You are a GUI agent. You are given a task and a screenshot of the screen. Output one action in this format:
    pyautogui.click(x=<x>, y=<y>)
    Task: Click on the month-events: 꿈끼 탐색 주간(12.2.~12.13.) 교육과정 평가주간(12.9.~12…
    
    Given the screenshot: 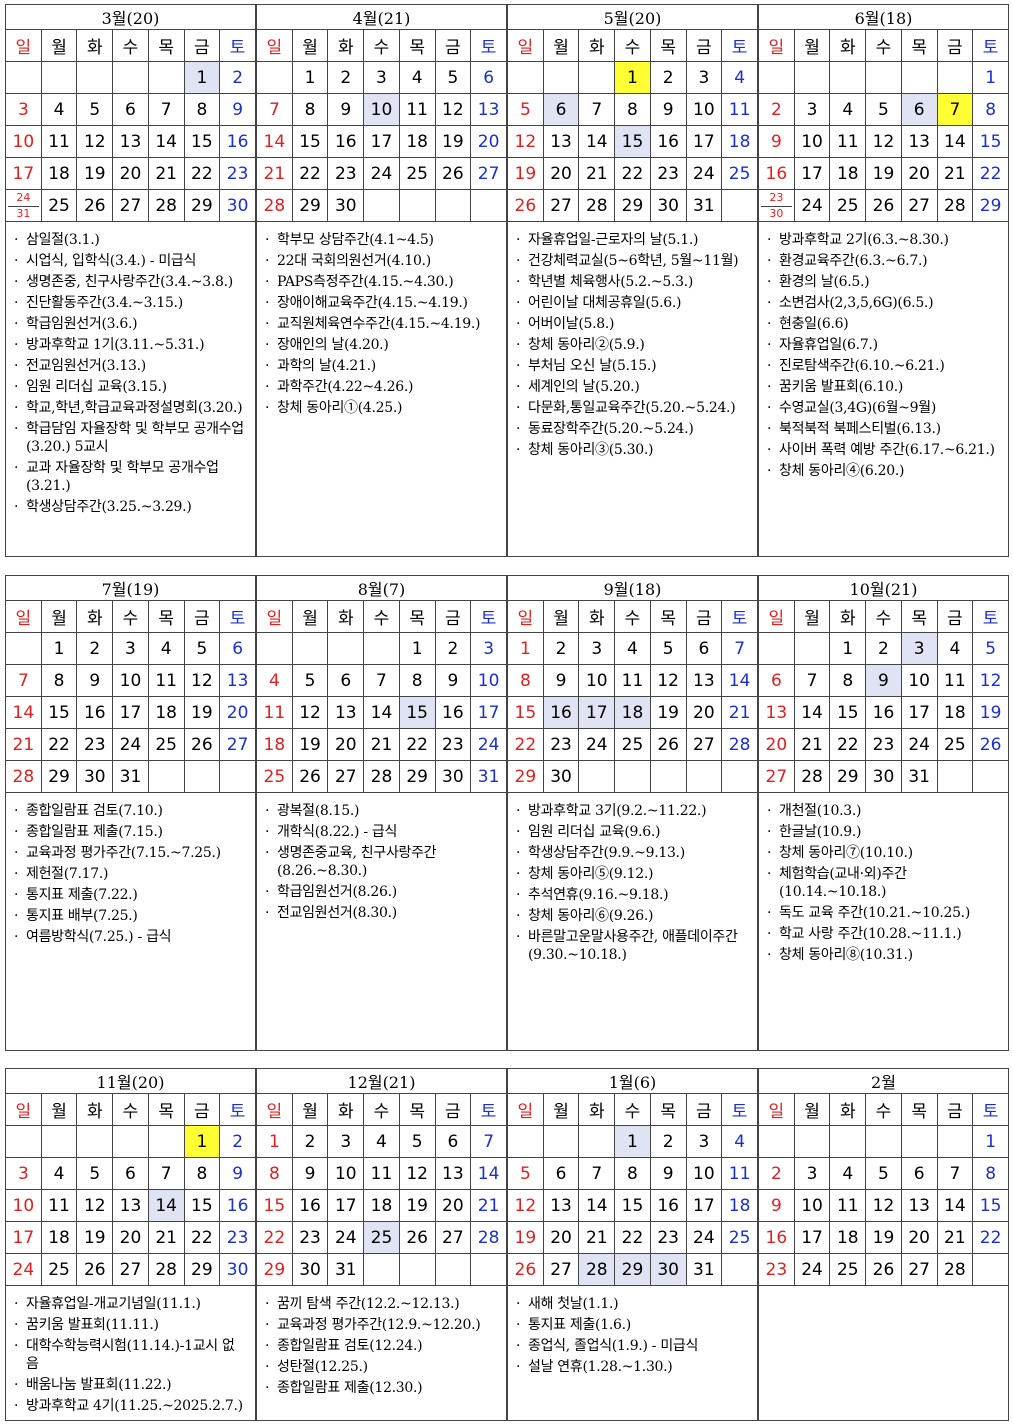 What is the action you would take?
    pyautogui.click(x=381, y=1353)
    